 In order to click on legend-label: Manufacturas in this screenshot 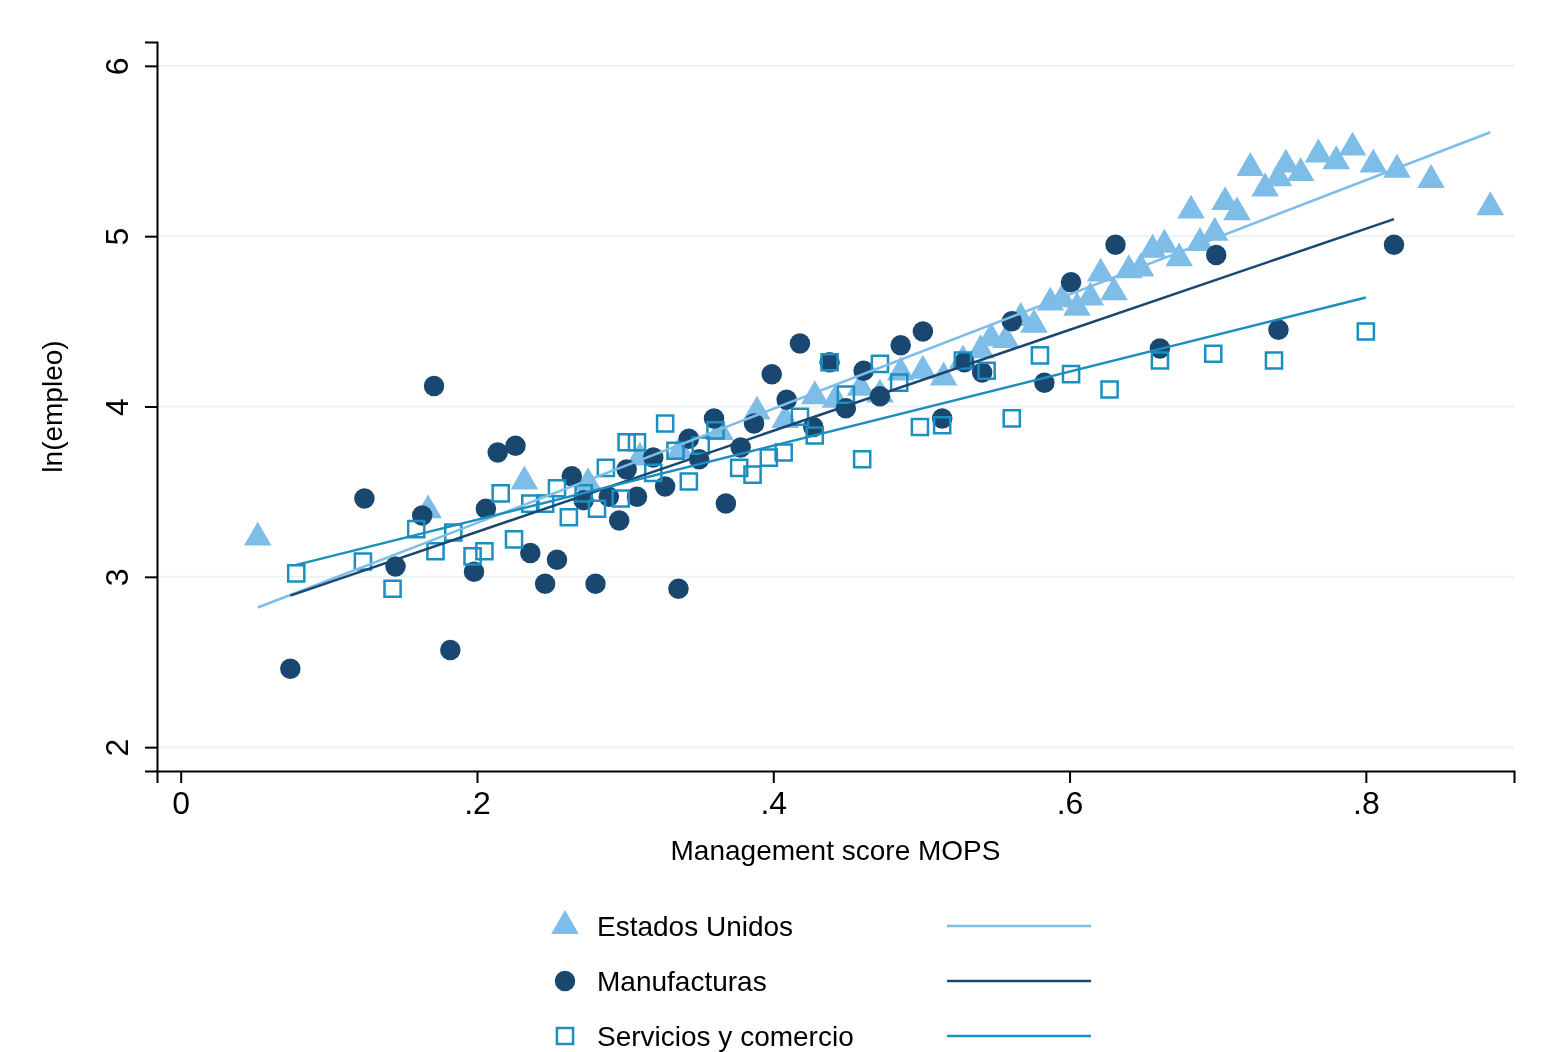, I will do `click(682, 981)`.